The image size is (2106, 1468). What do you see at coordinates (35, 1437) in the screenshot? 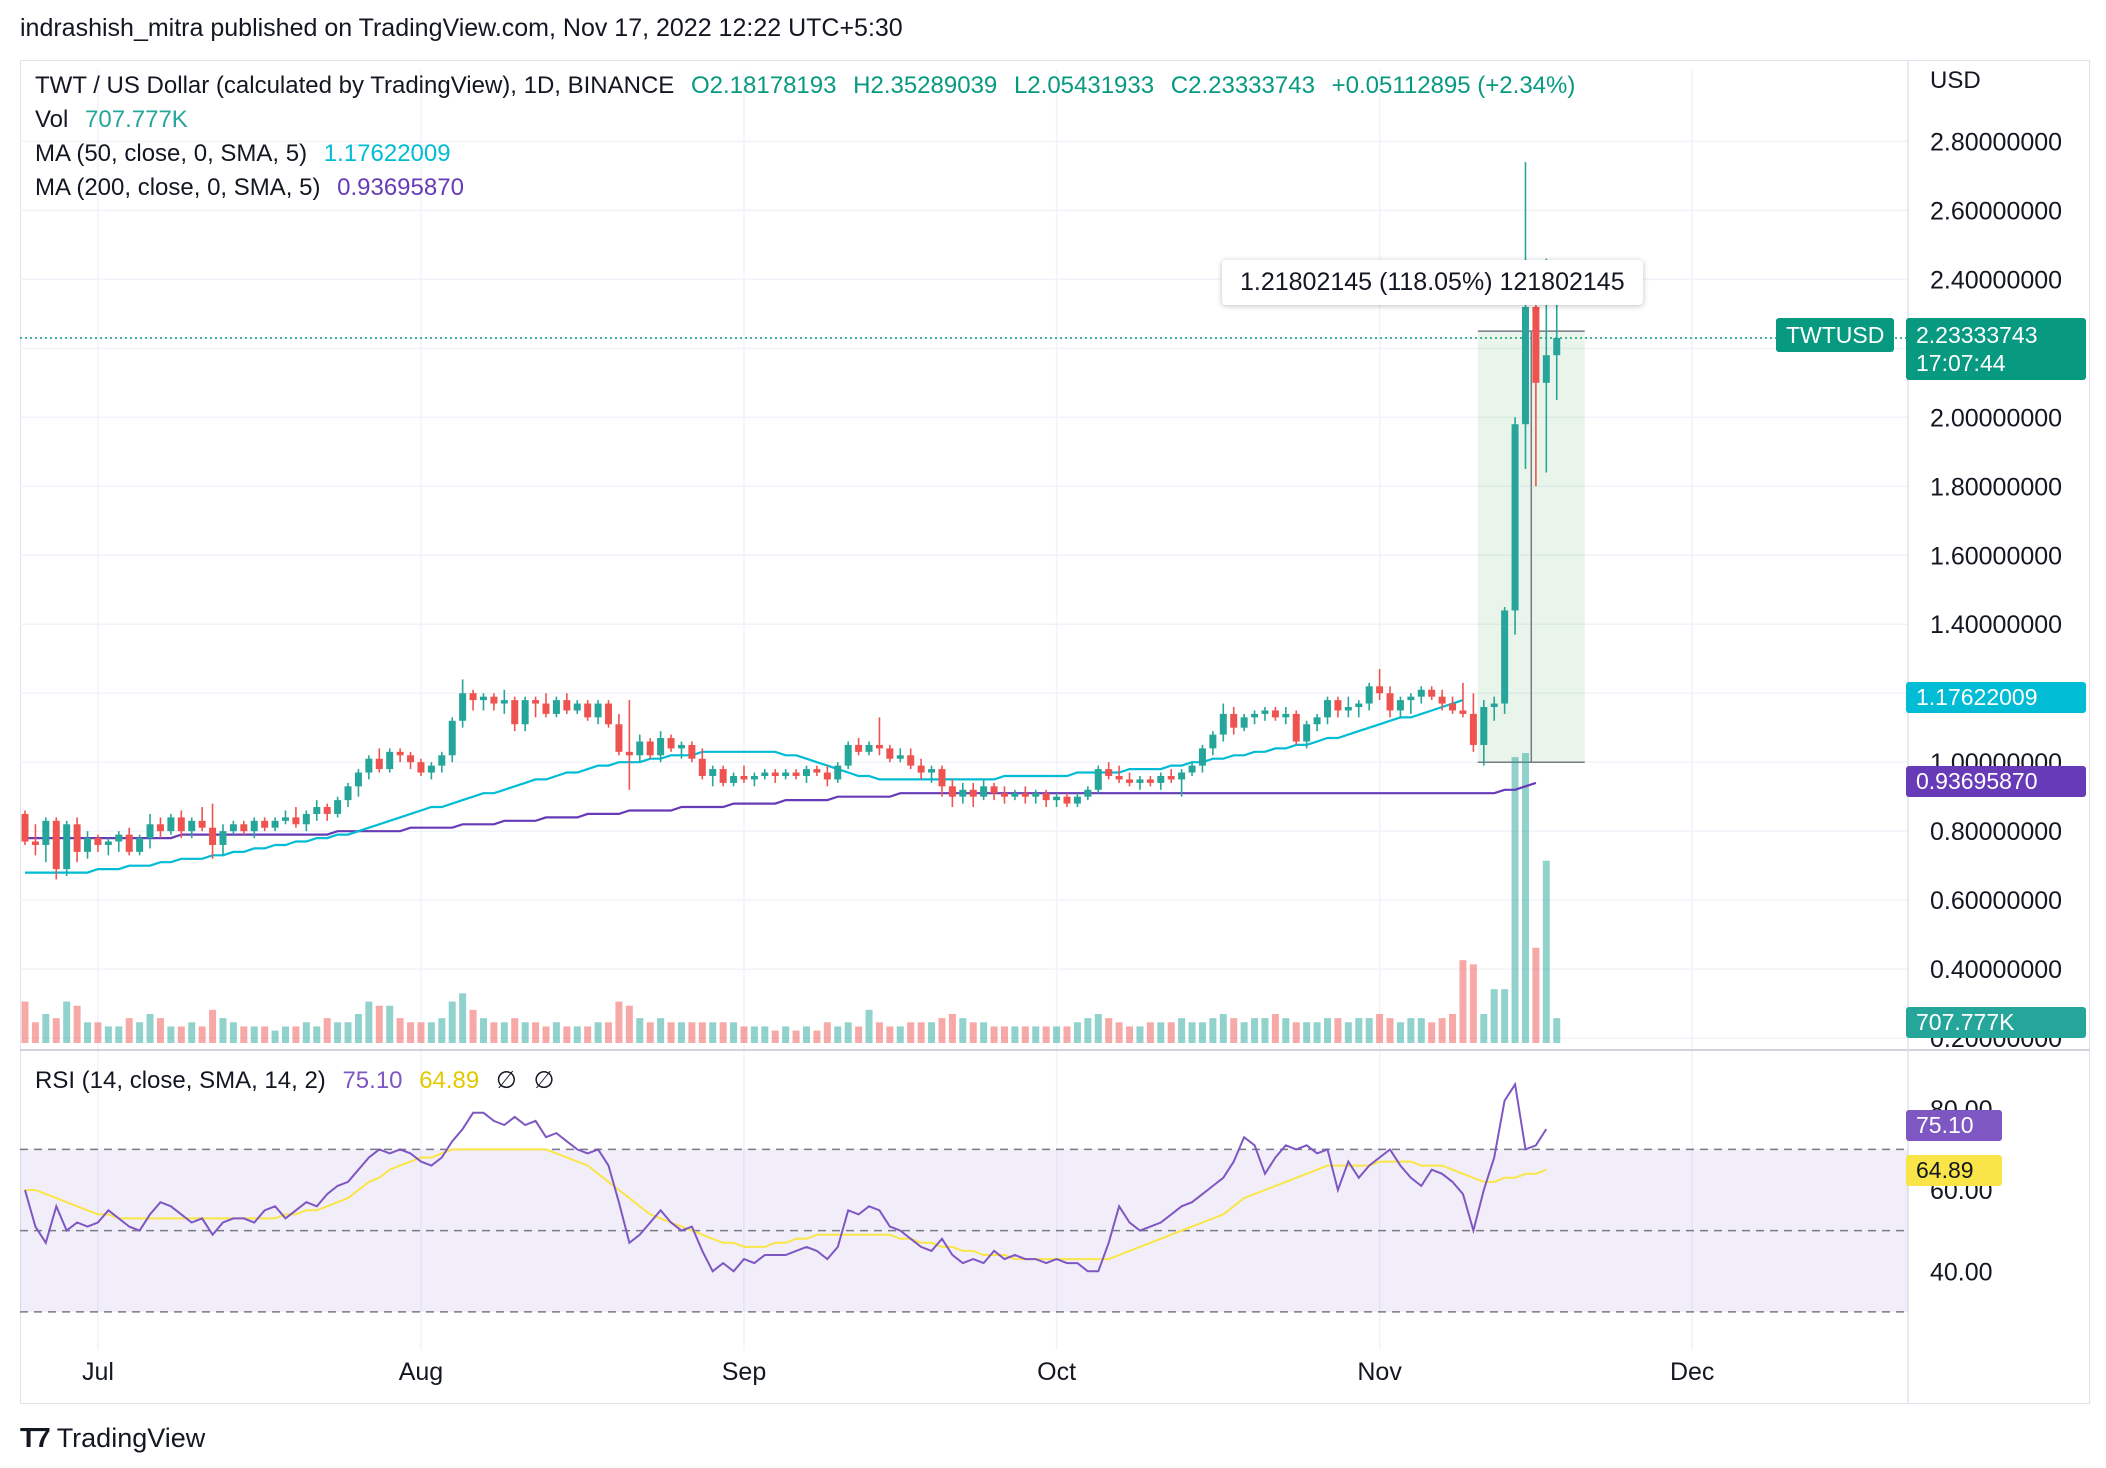
I see `tradingview-logo-icon: T7` at bounding box center [35, 1437].